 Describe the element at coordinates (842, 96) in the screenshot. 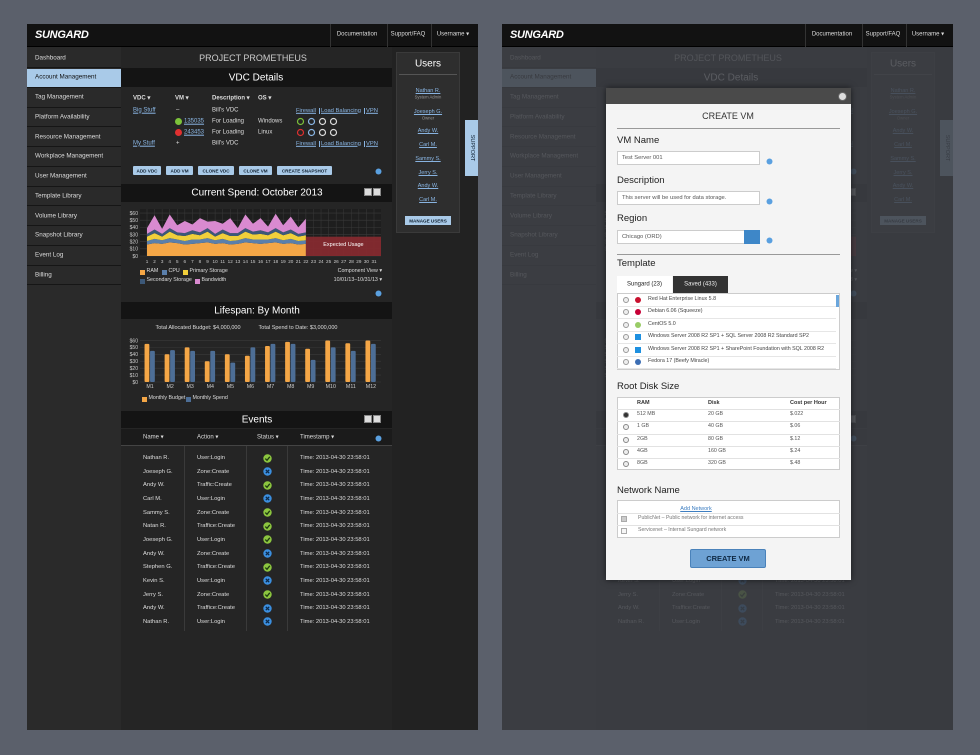

I see `close-button` at that location.